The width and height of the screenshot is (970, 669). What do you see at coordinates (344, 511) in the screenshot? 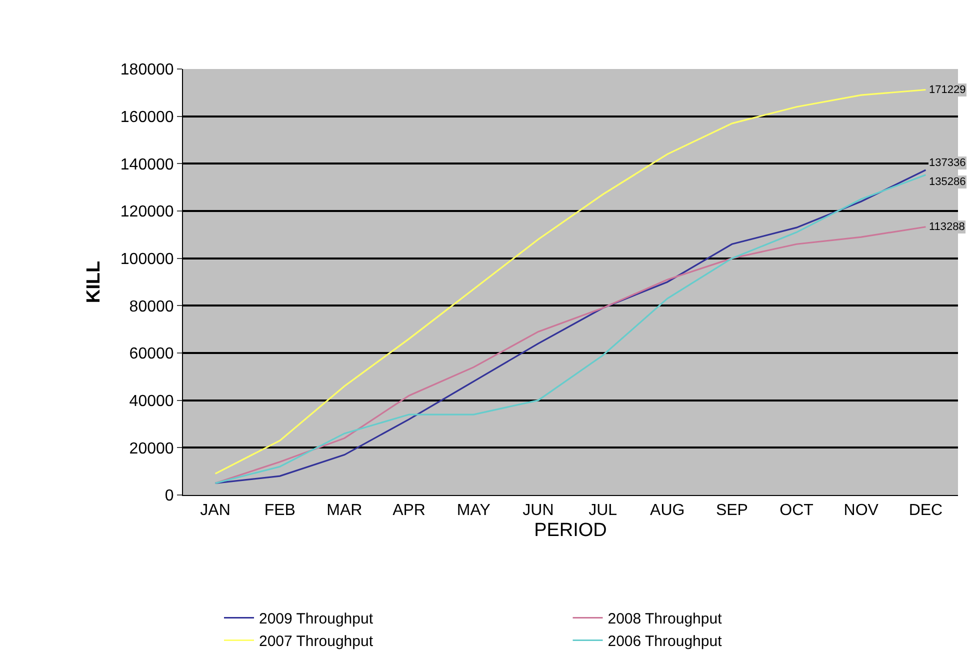
I see `x-tick-label: MAR` at bounding box center [344, 511].